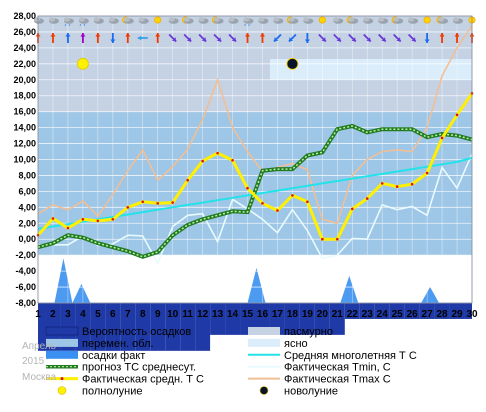 Image resolution: width=486 pixels, height=412 pixels. What do you see at coordinates (139, 368) in the screenshot?
I see `legend-label: прогноз ТС среднесут.` at bounding box center [139, 368].